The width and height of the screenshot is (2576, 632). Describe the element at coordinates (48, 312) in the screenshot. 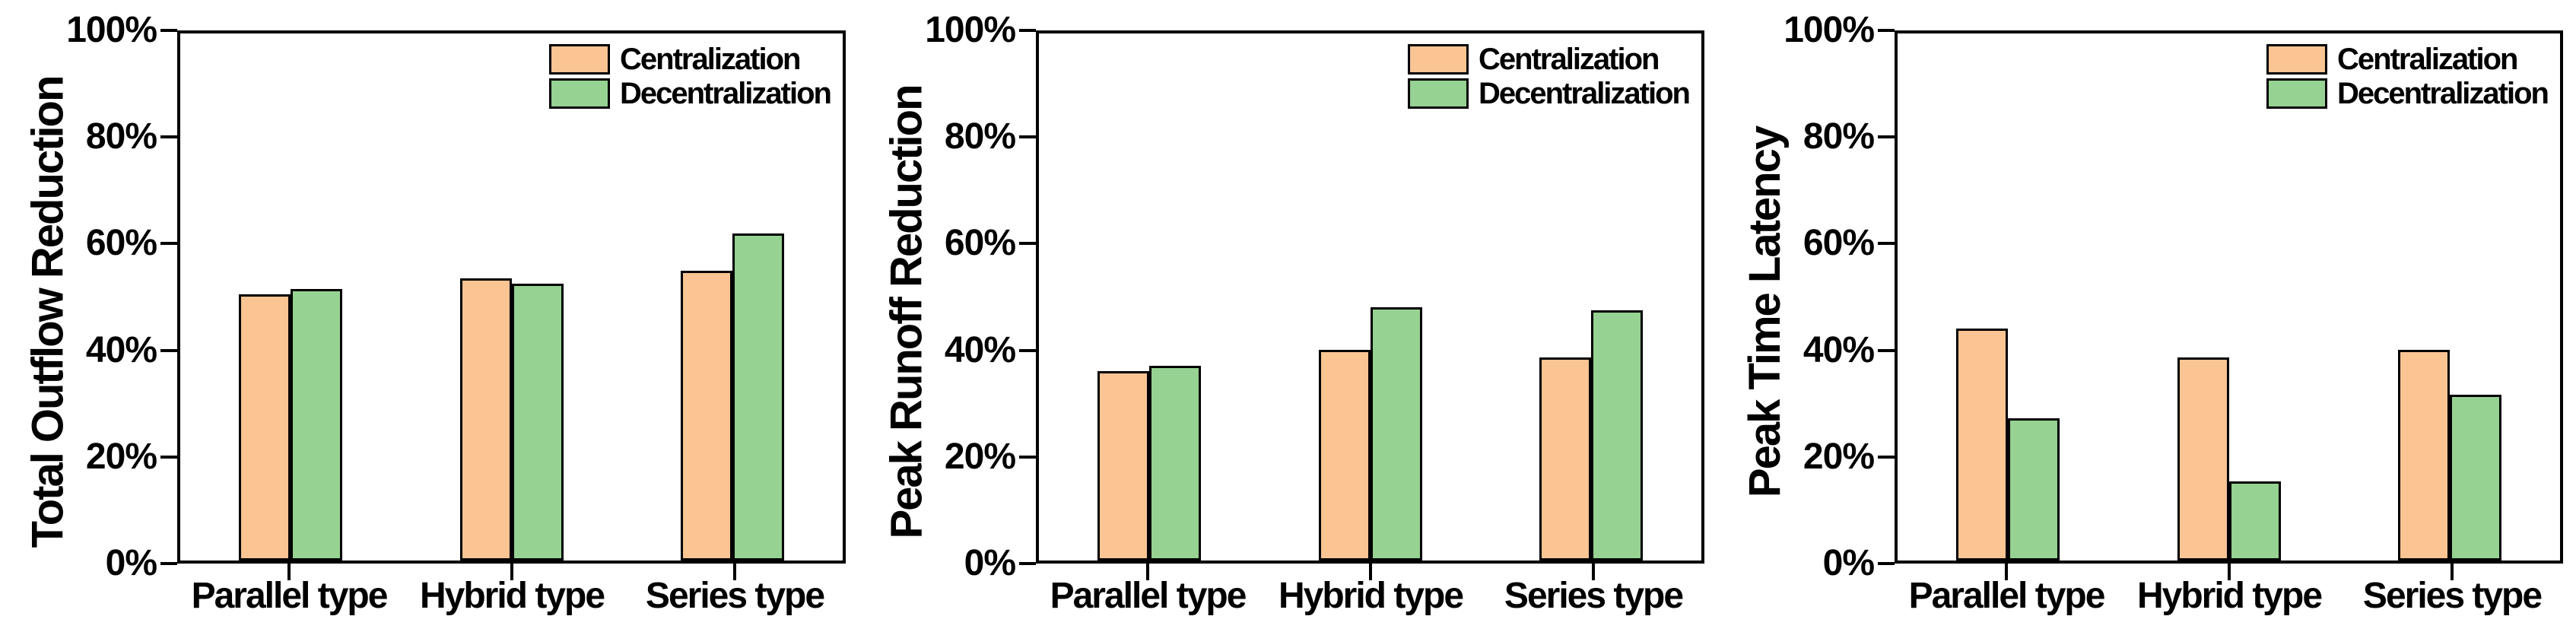

I see `y-axis-title: Total Outflow Reduction` at that location.